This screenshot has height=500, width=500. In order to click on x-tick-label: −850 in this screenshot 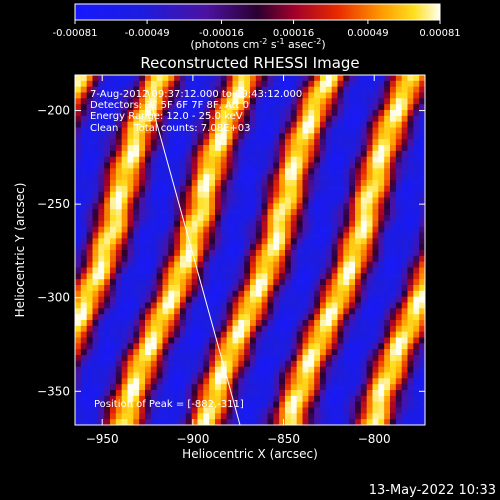, I will do `click(283, 439)`.